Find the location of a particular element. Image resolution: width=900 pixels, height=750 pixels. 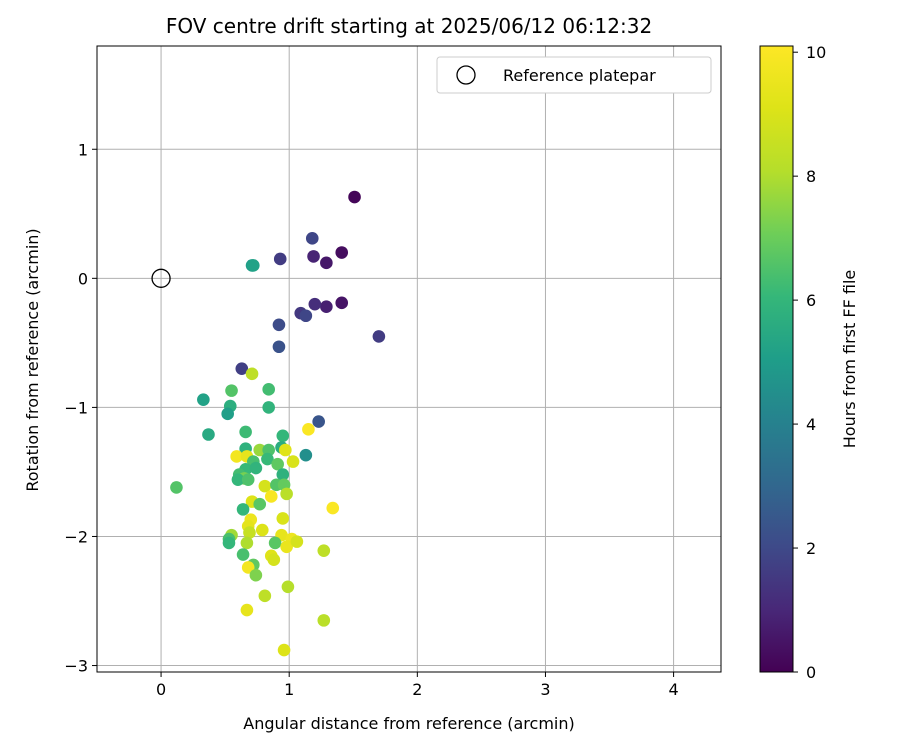

x-tick-label: 1 is located at coordinates (289, 689).